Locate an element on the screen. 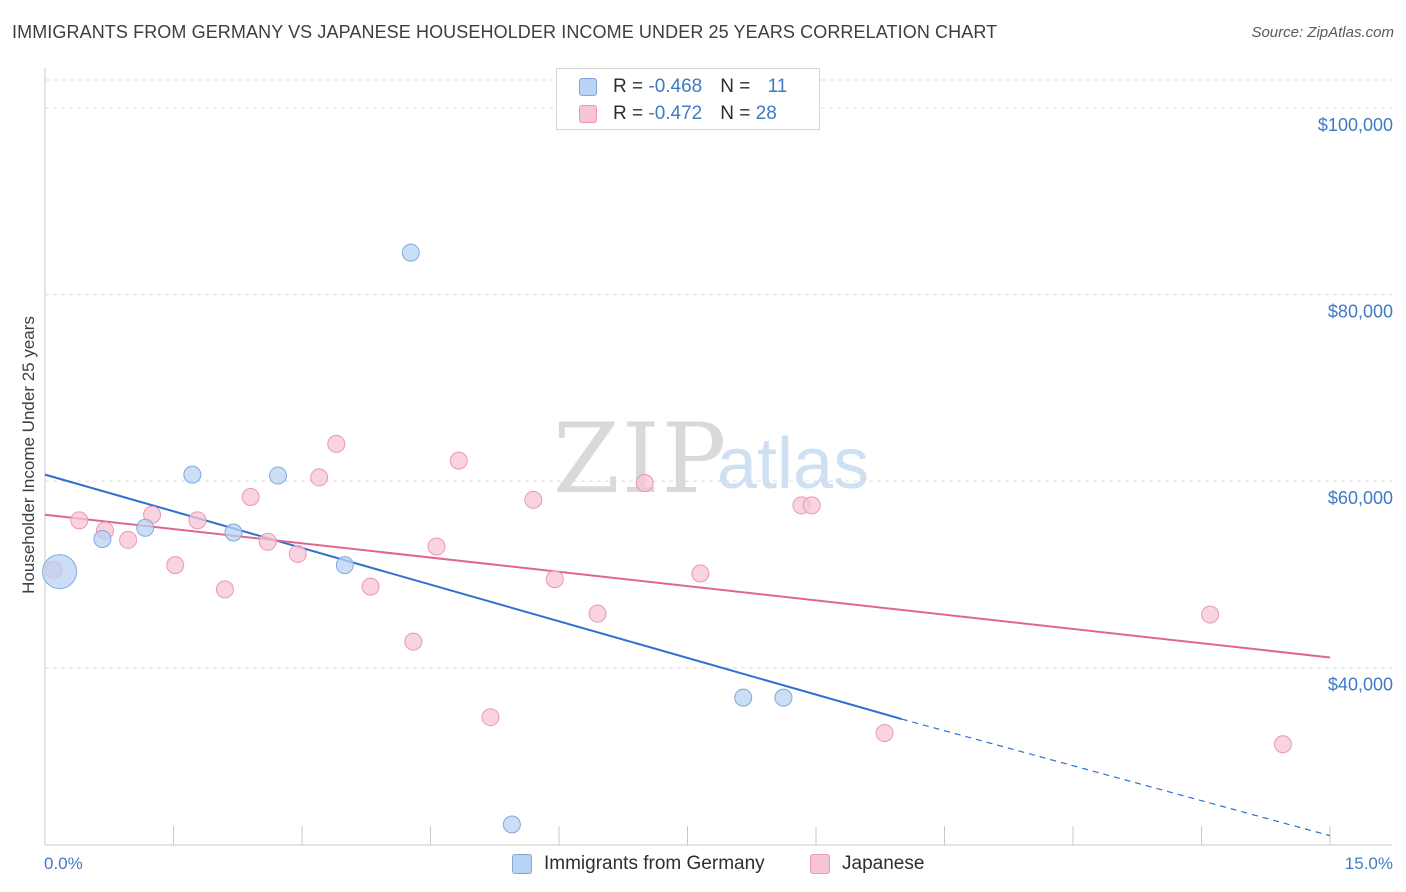 This screenshot has width=1406, height=892. y-tick-label: $40,000 is located at coordinates (1360, 685).